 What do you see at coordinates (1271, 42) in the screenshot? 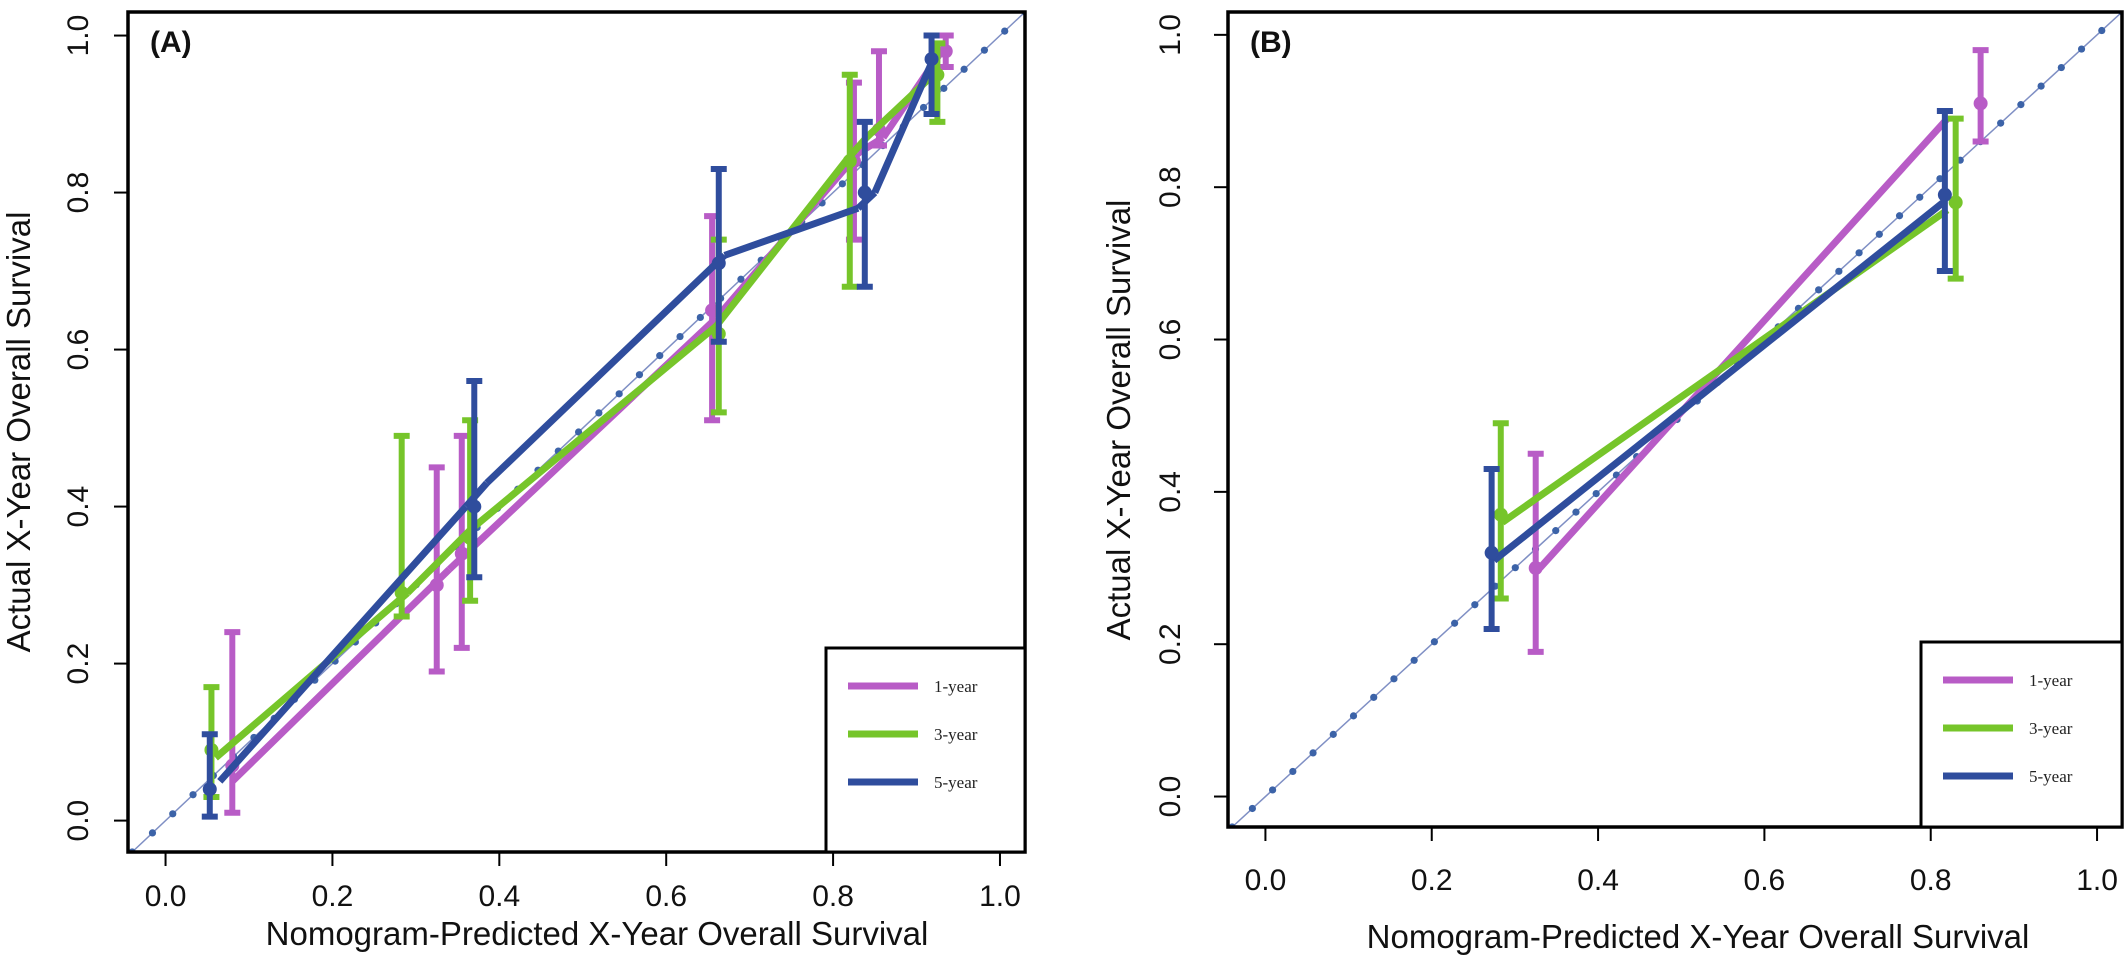
I see `panel-label: (B)` at bounding box center [1271, 42].